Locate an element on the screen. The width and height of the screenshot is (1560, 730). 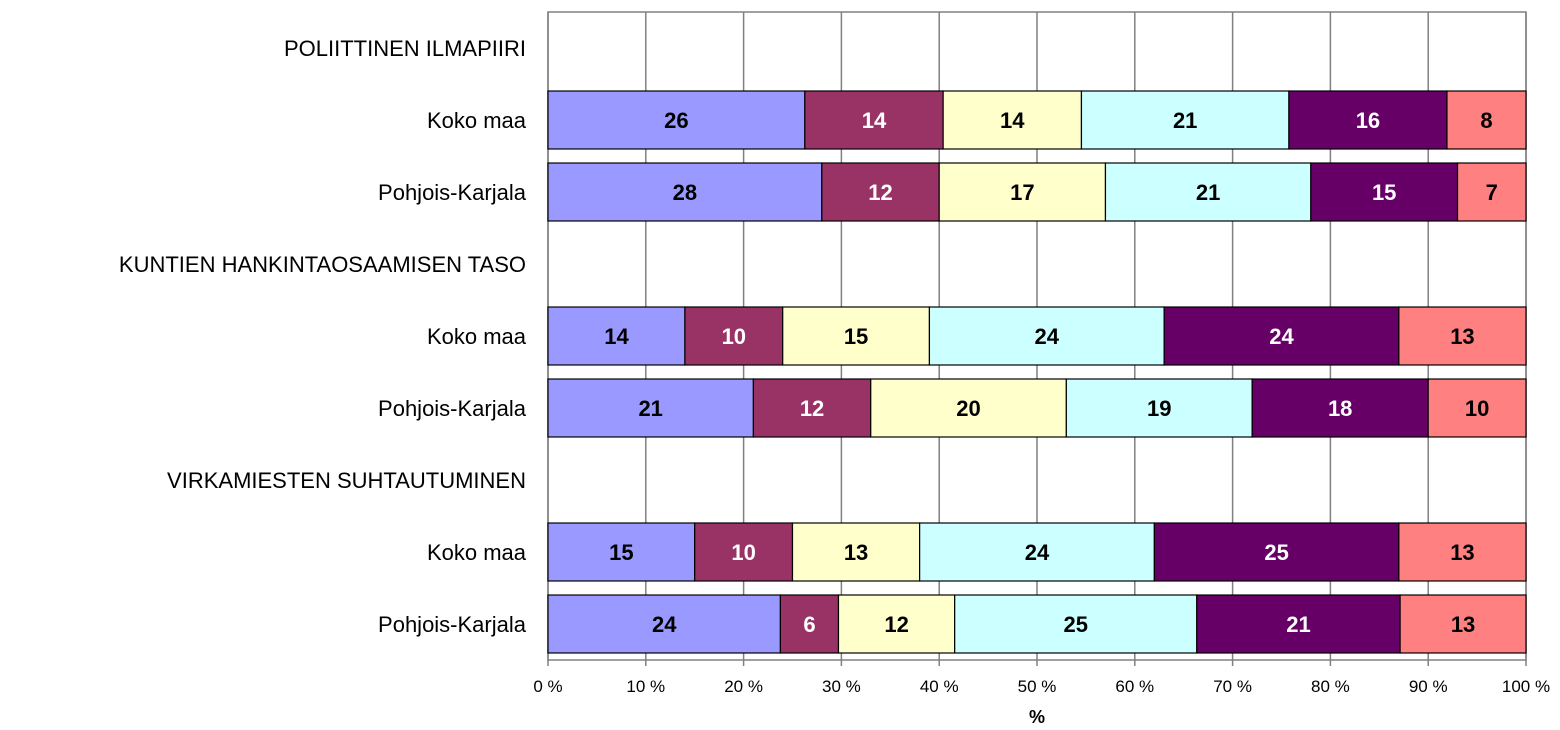
data-label: 26 is located at coordinates (676, 120).